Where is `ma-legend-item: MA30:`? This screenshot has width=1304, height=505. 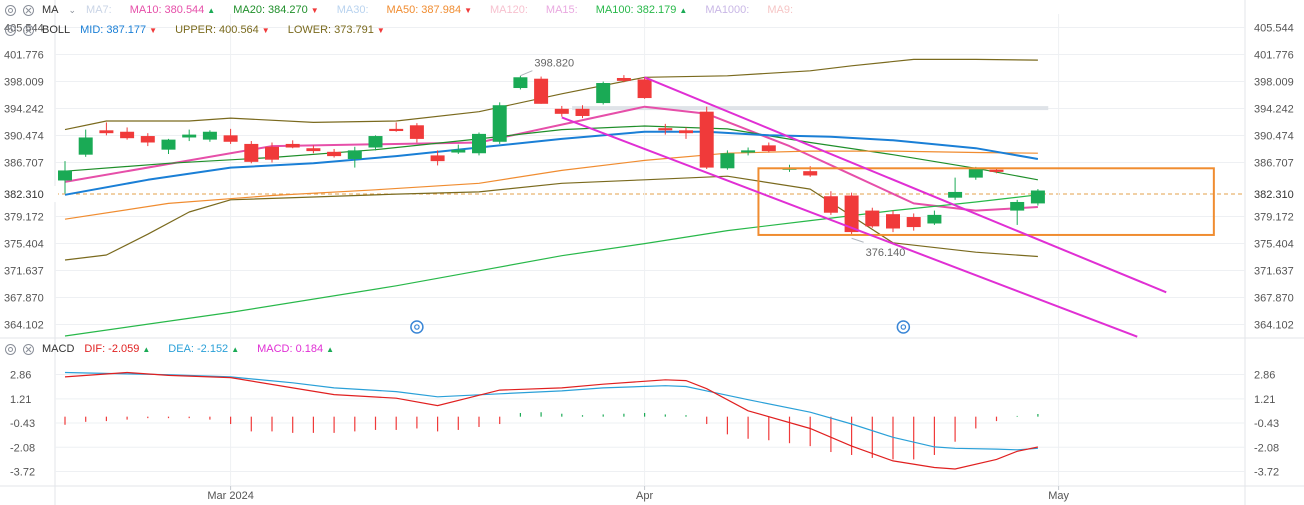
ma-legend-item: MA30: is located at coordinates (353, 10).